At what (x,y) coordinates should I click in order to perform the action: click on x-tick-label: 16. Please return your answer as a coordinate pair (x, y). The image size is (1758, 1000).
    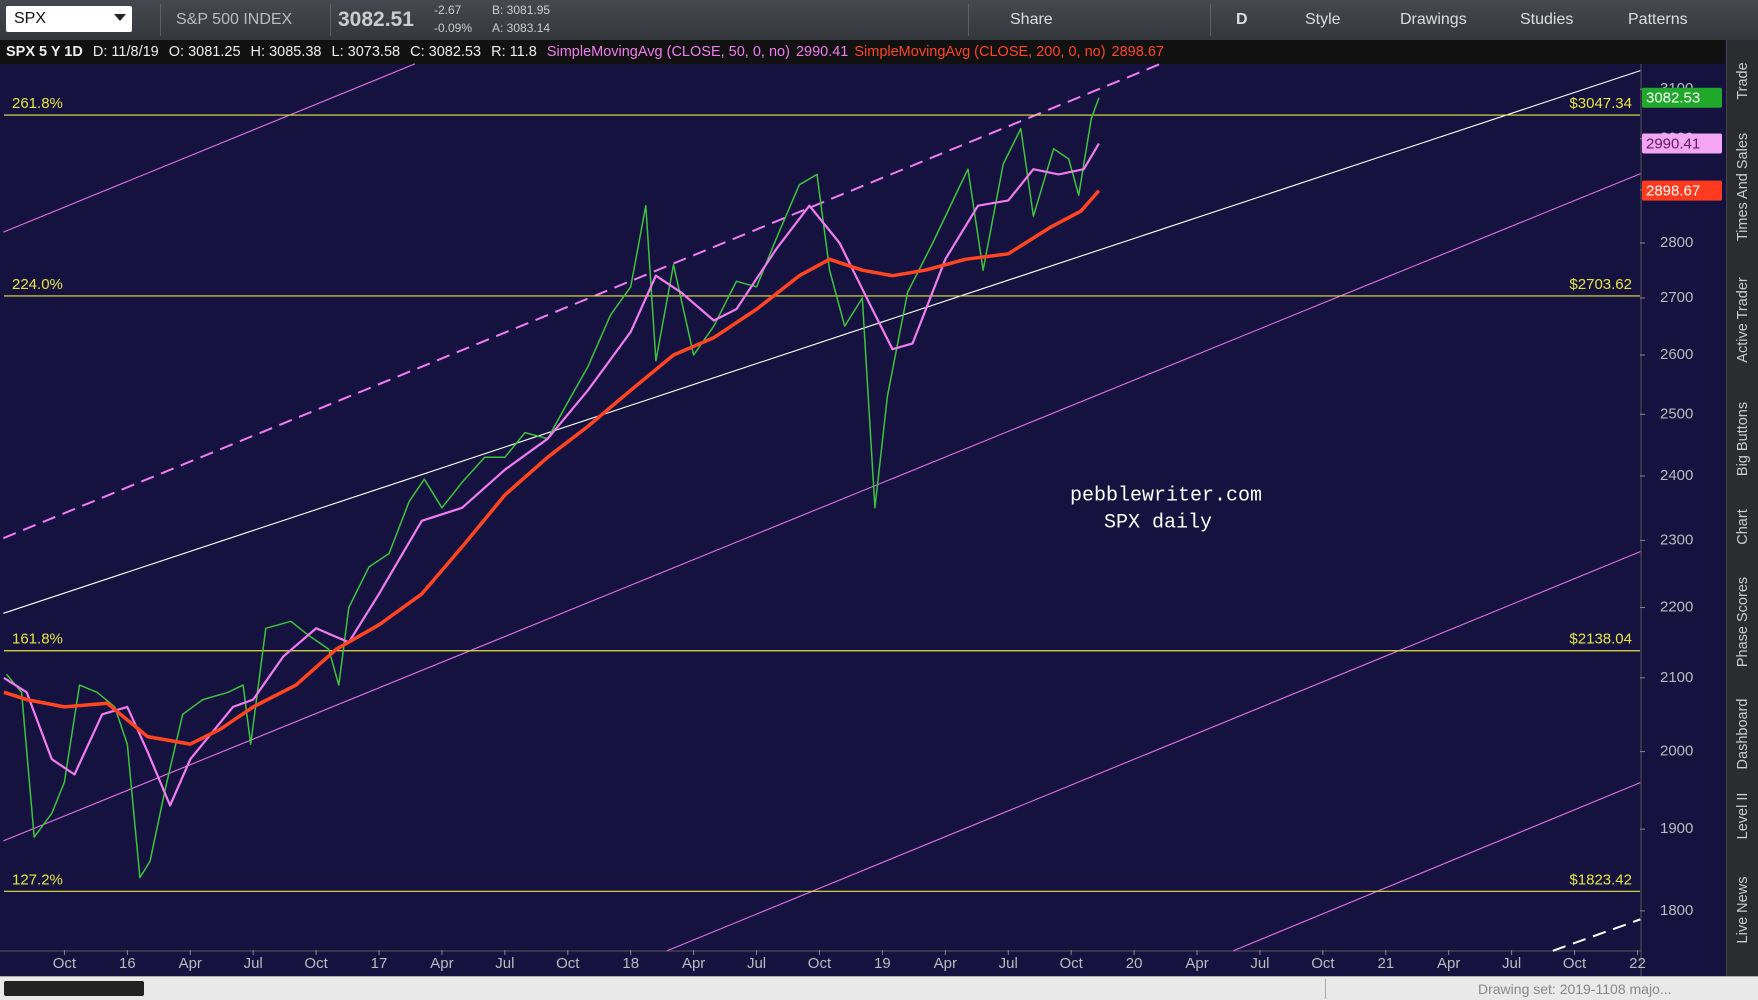
    Looking at the image, I should click on (127, 963).